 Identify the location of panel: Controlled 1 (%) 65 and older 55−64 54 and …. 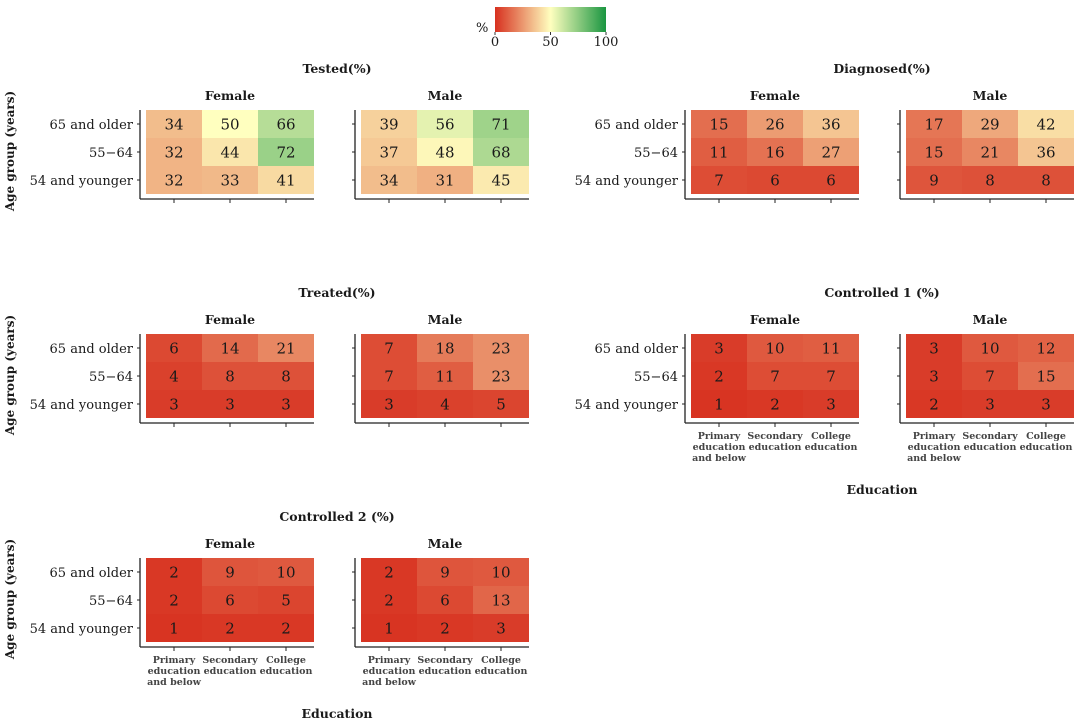
(824, 374).